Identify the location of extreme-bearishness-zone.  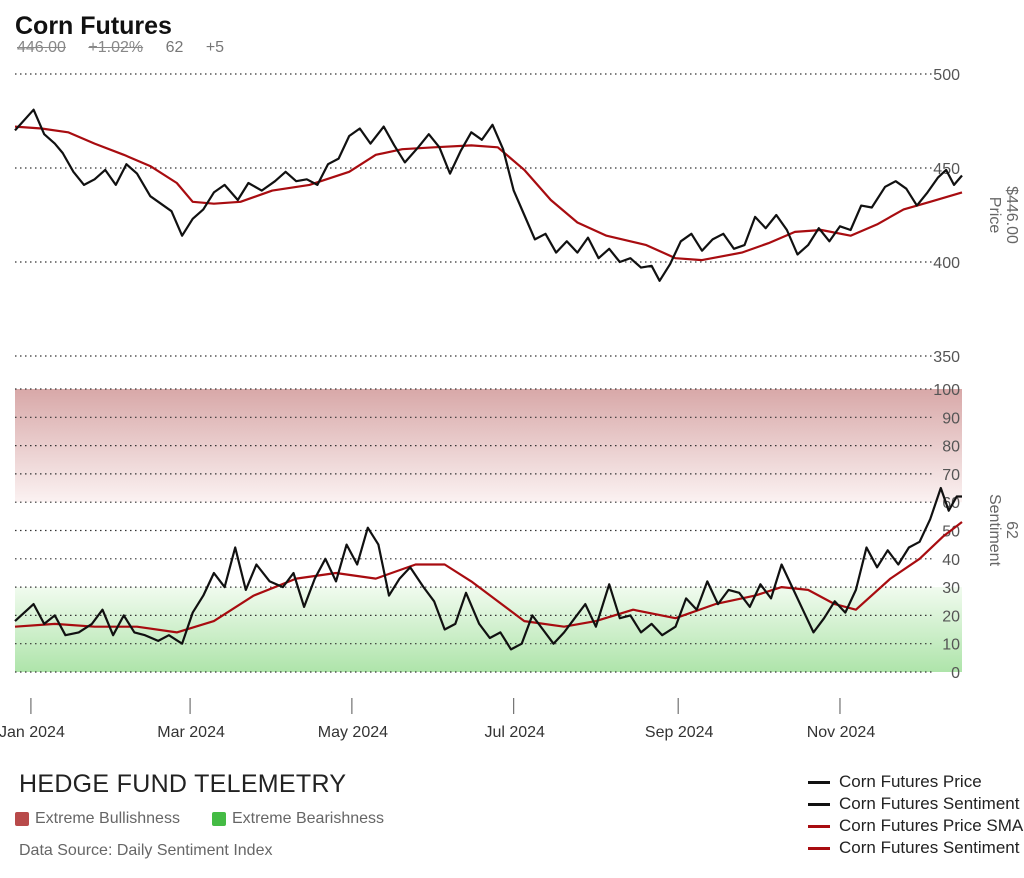
(488, 629).